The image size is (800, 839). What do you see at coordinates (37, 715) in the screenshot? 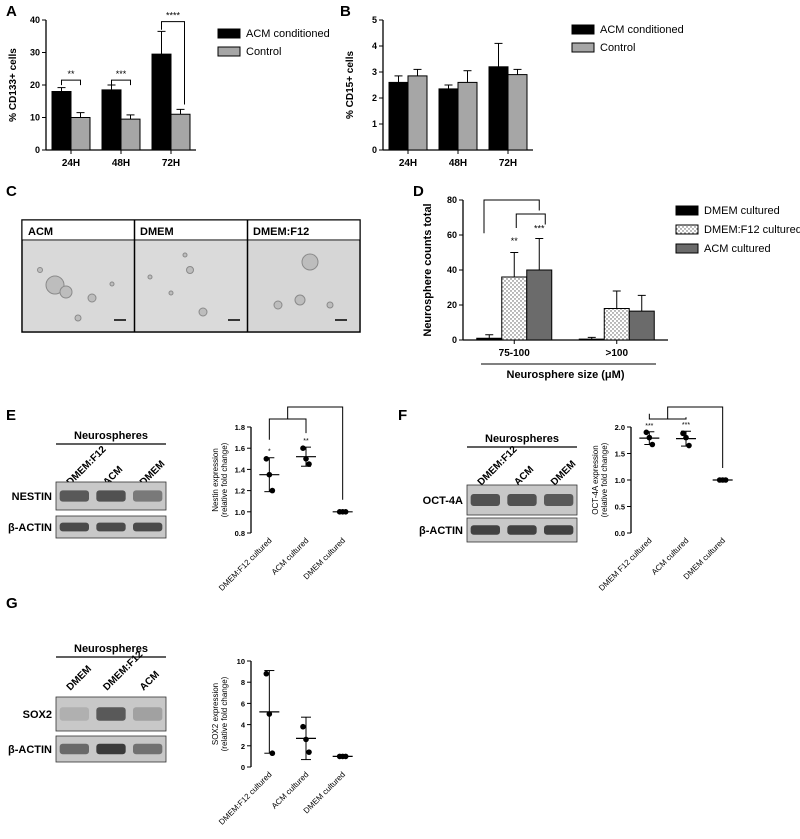
I see `blot-row-label: SOX2` at bounding box center [37, 715].